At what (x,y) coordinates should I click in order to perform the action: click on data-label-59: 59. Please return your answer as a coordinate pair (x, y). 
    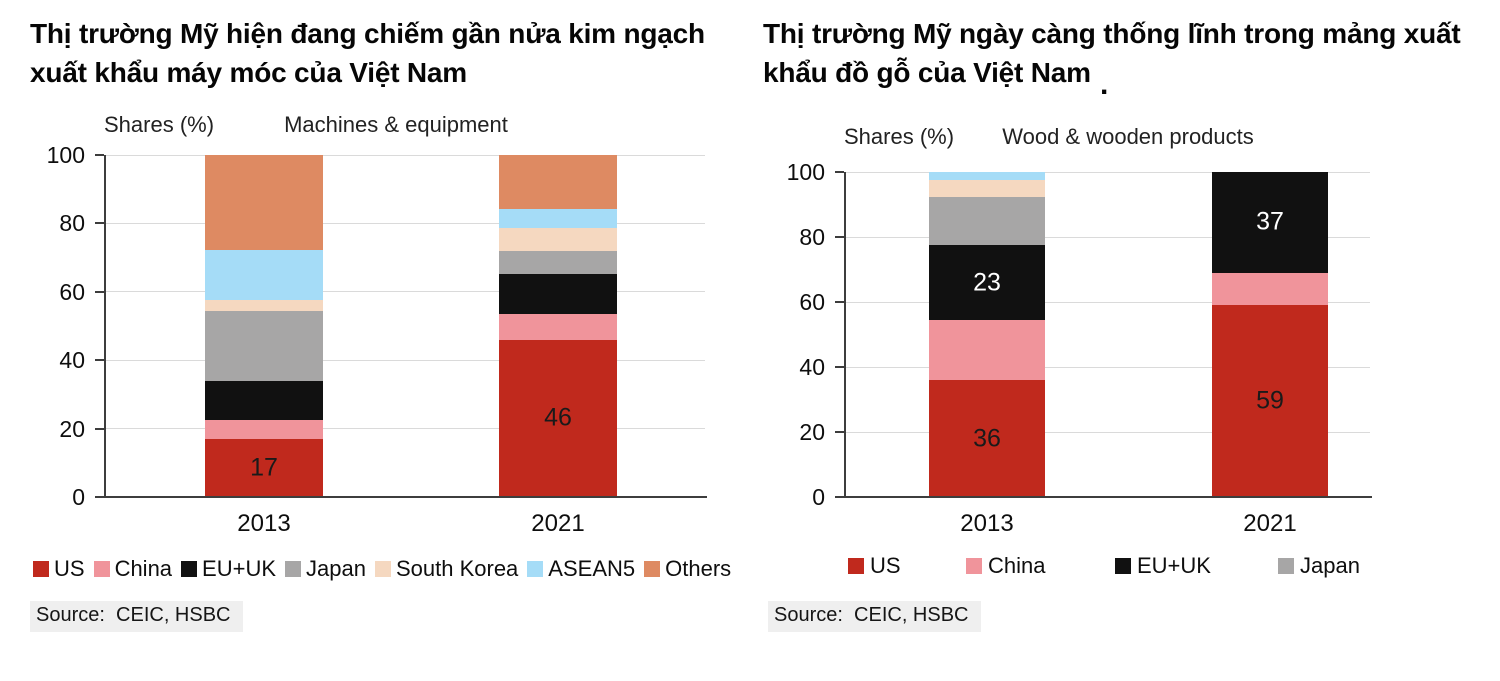
    Looking at the image, I should click on (1270, 400).